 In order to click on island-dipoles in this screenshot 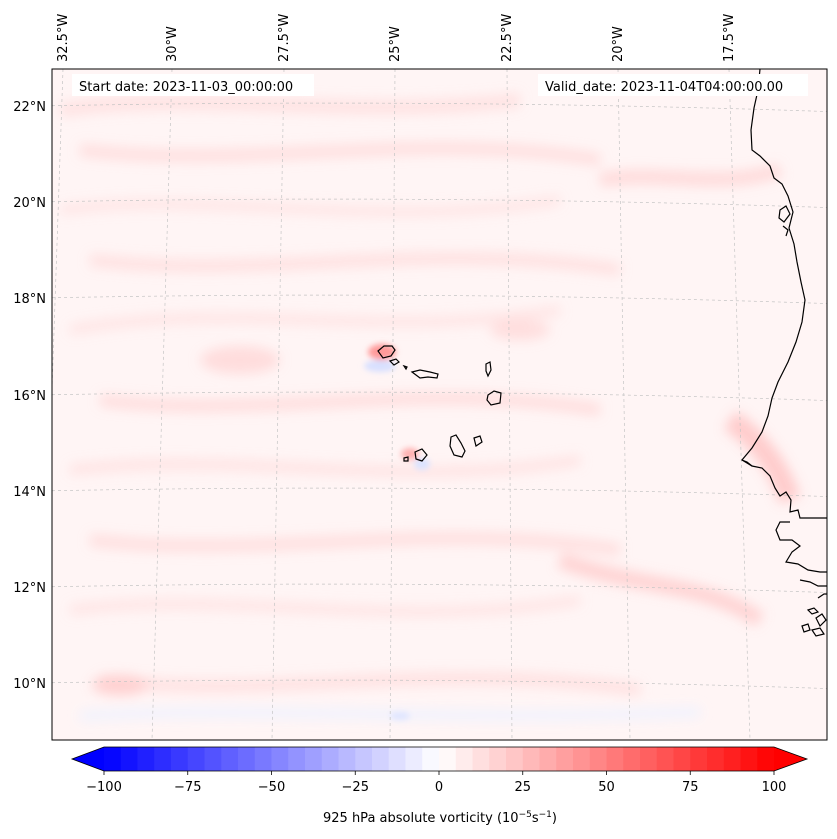, I will do `click(397, 532)`.